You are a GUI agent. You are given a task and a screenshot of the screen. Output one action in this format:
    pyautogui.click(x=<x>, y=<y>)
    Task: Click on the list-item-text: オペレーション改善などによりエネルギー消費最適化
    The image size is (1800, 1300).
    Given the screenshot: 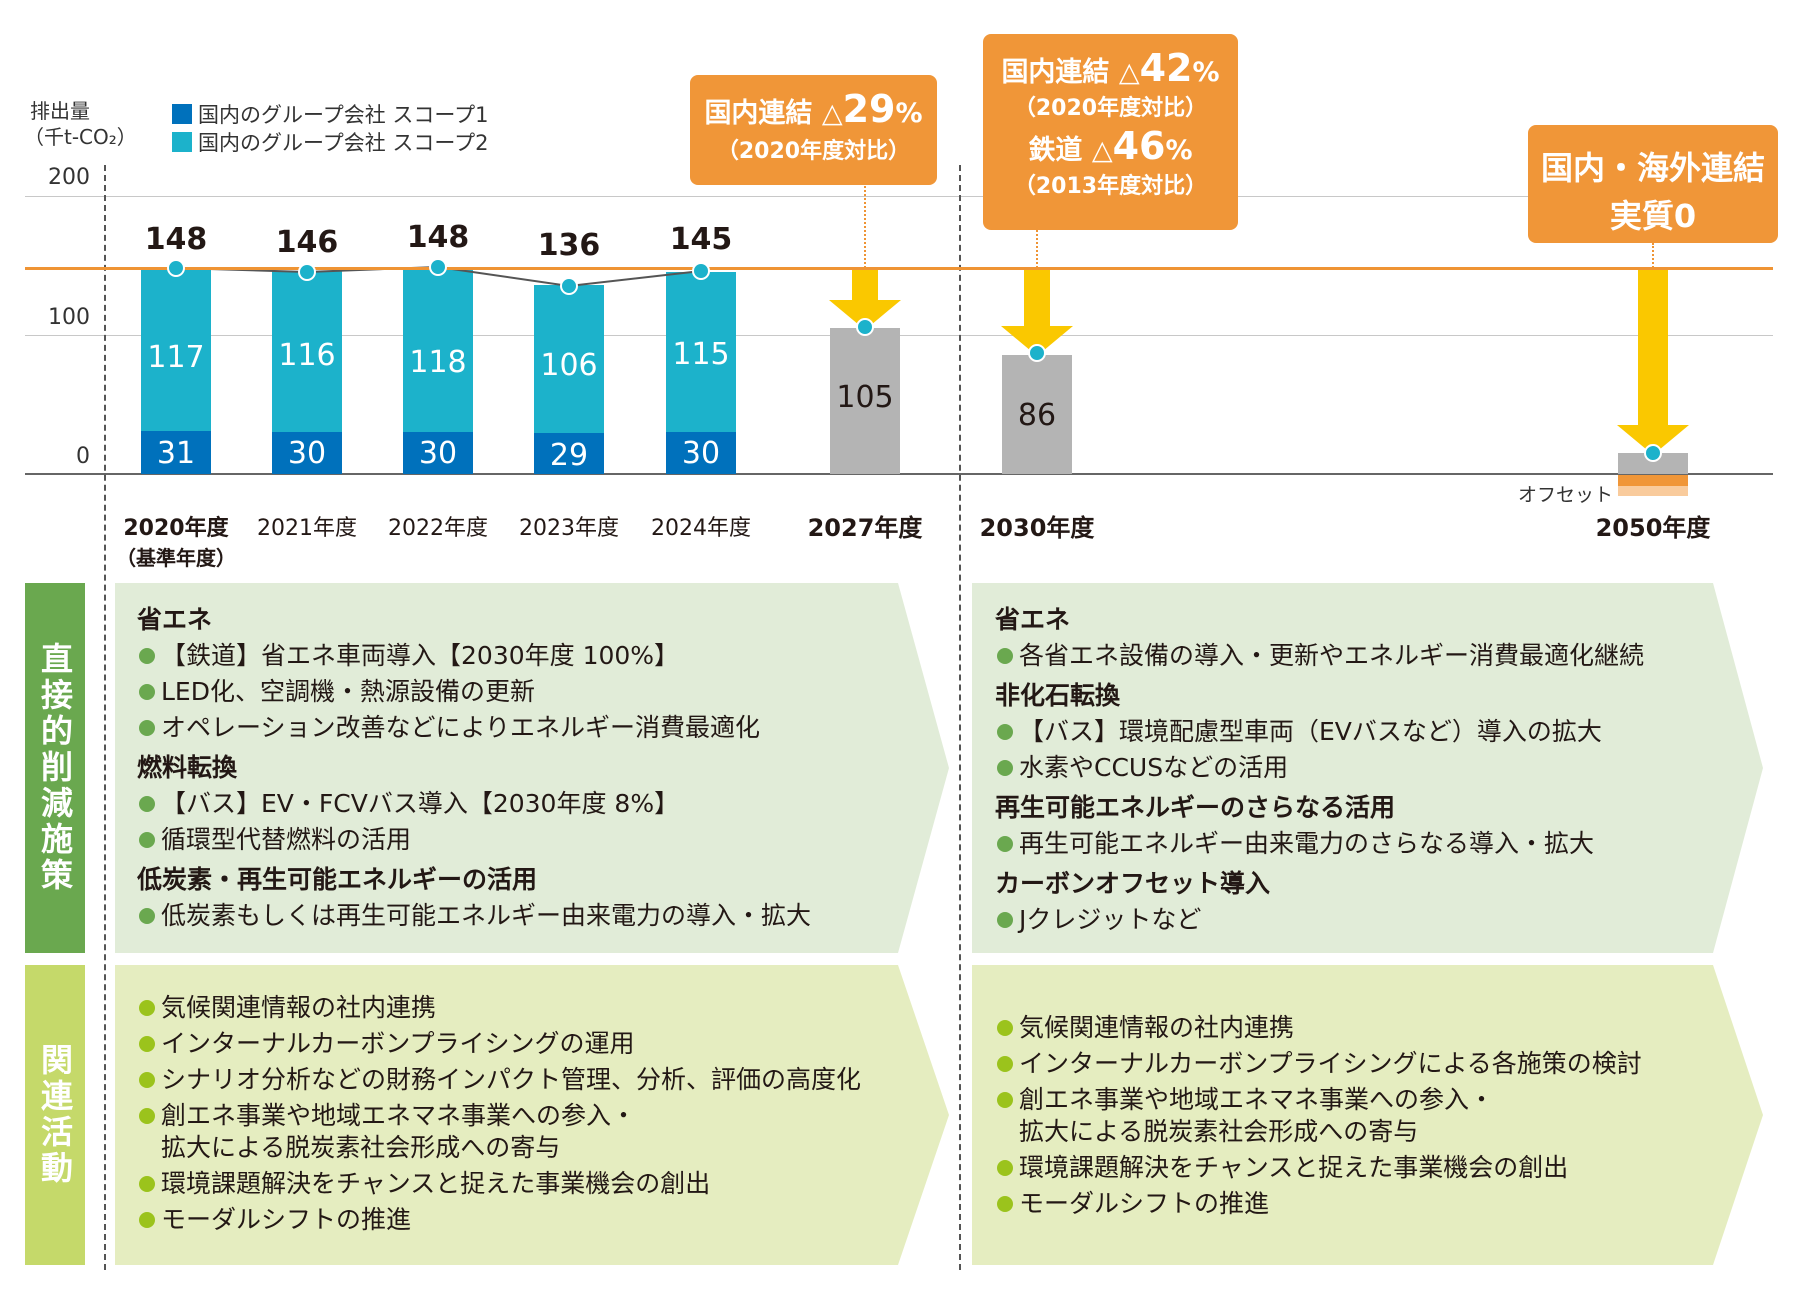 What is the action you would take?
    pyautogui.click(x=461, y=727)
    